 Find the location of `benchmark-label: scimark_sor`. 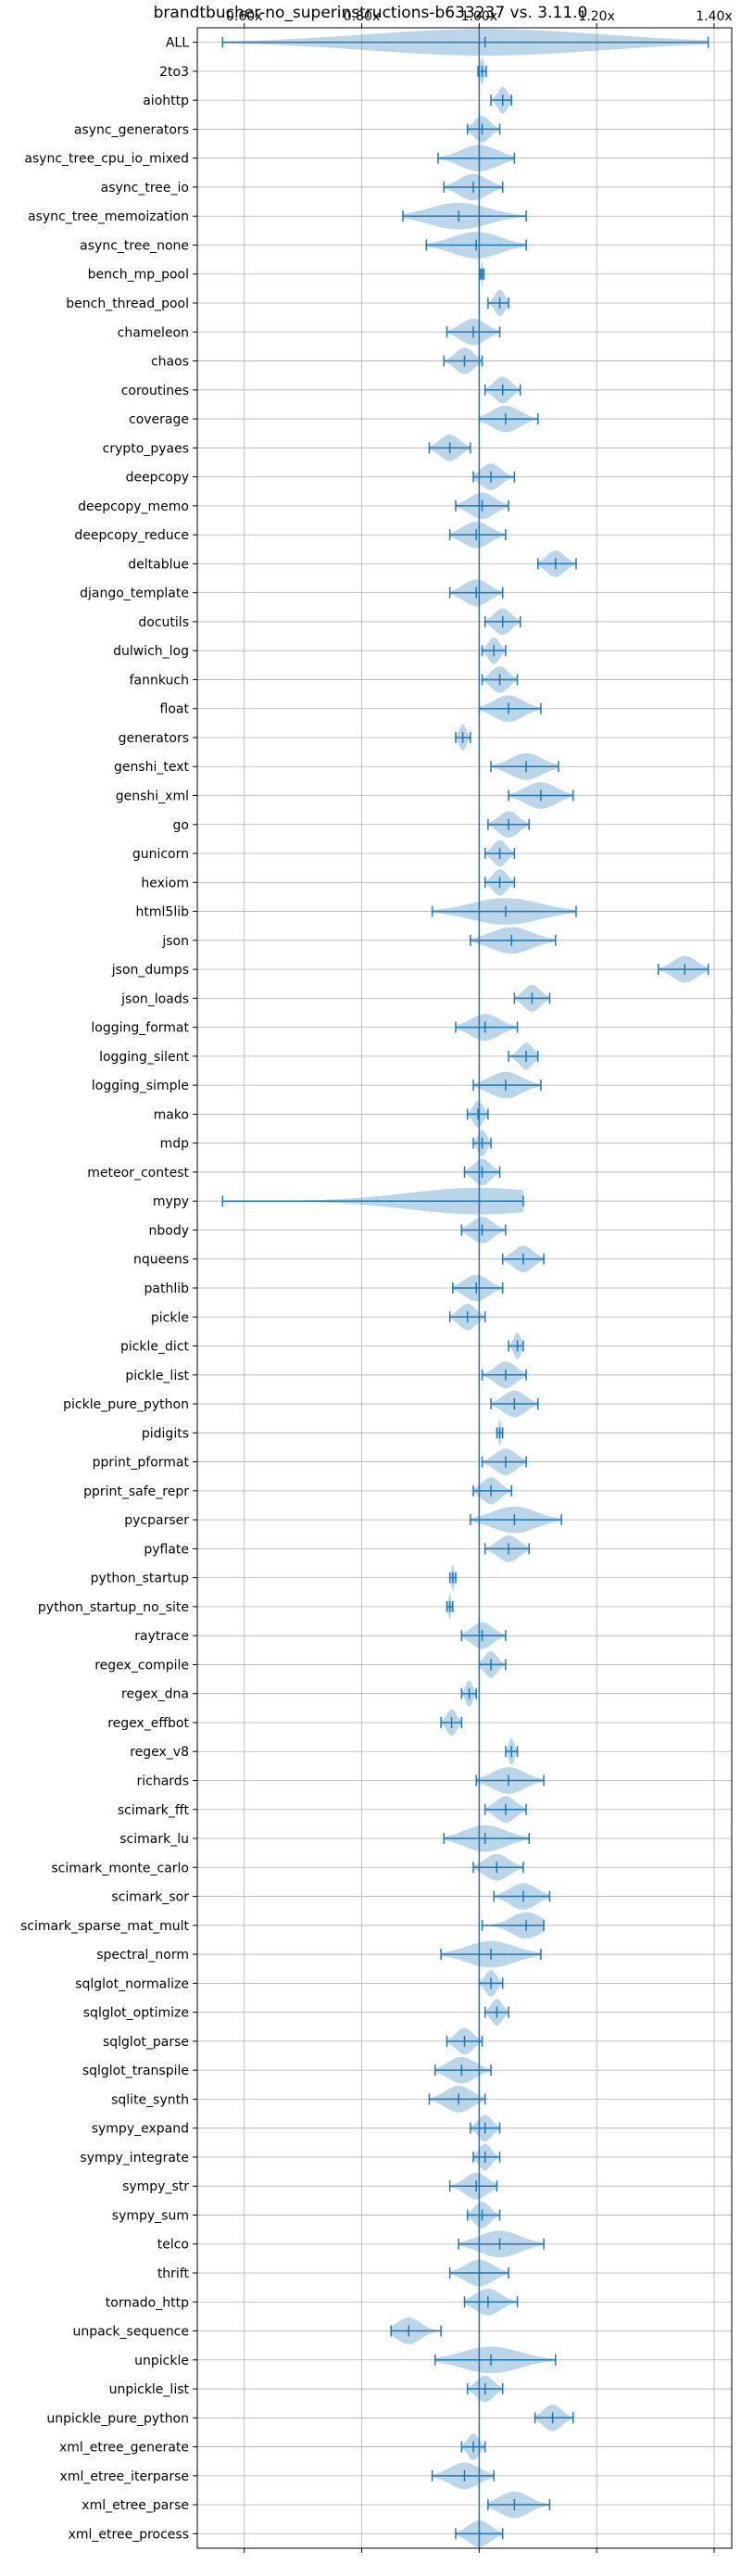

benchmark-label: scimark_sor is located at coordinates (150, 1898).